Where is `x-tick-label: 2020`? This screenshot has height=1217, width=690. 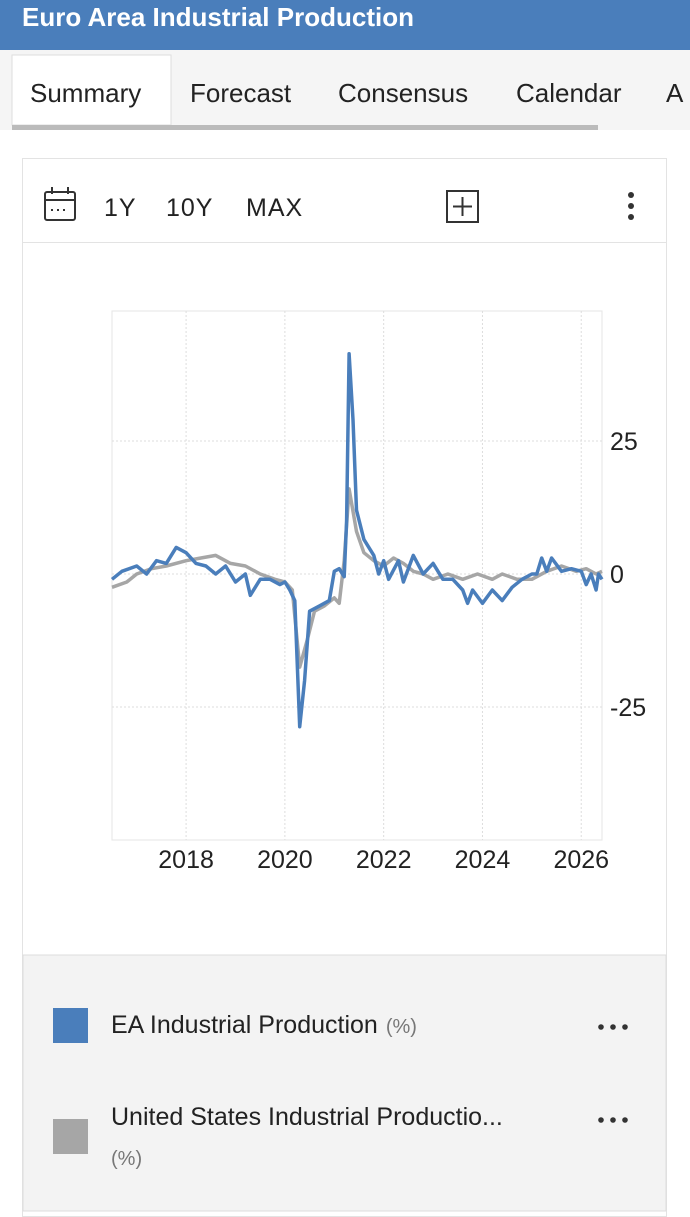
x-tick-label: 2020 is located at coordinates (285, 860).